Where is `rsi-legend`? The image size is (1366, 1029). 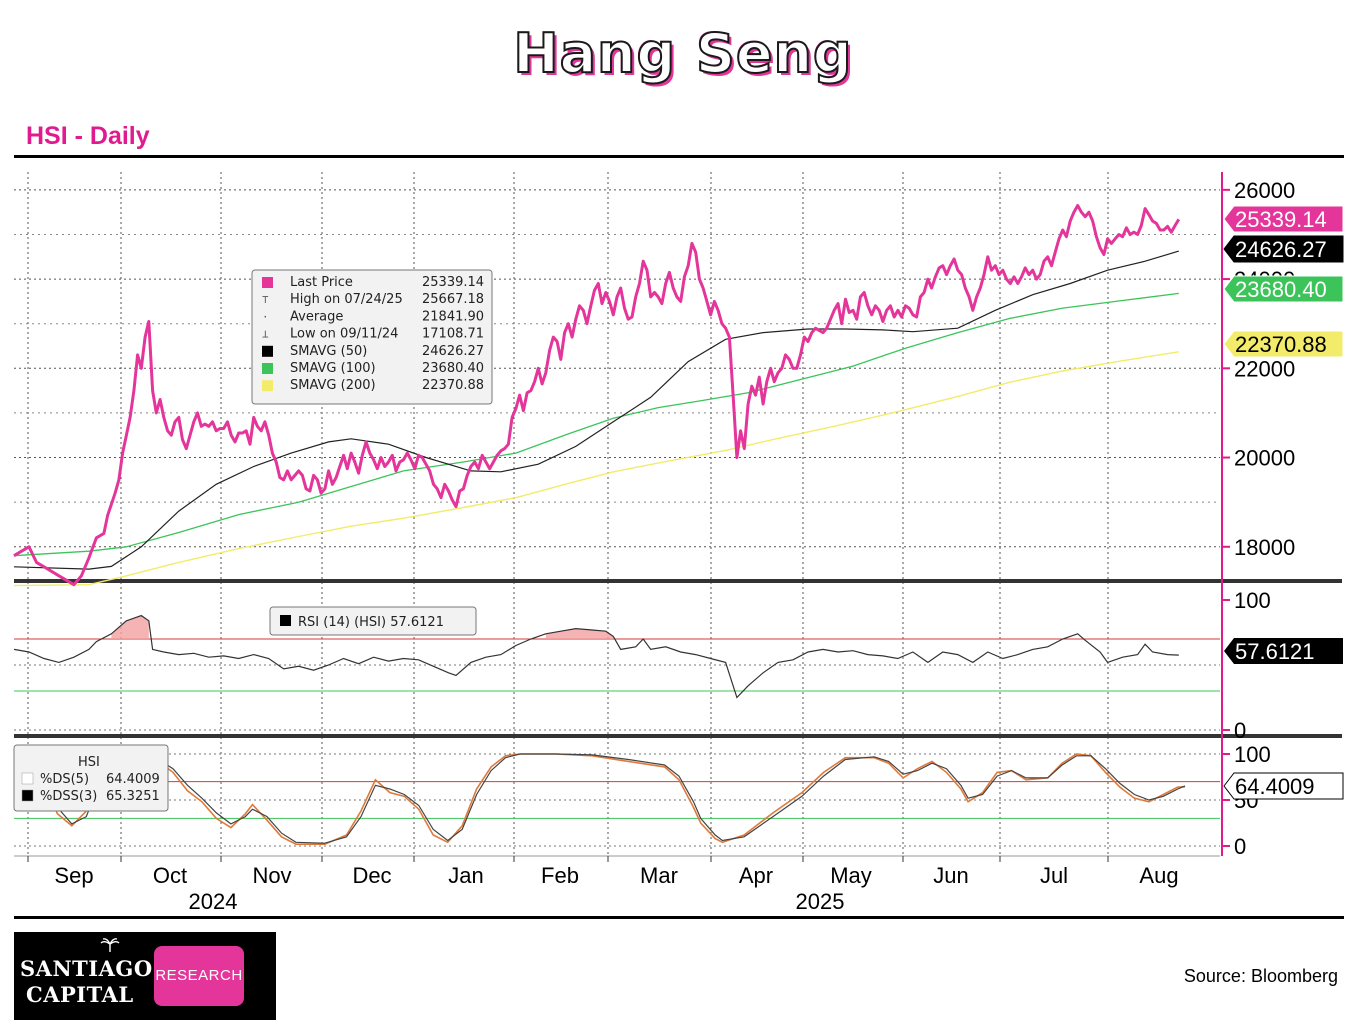 rsi-legend is located at coordinates (373, 621).